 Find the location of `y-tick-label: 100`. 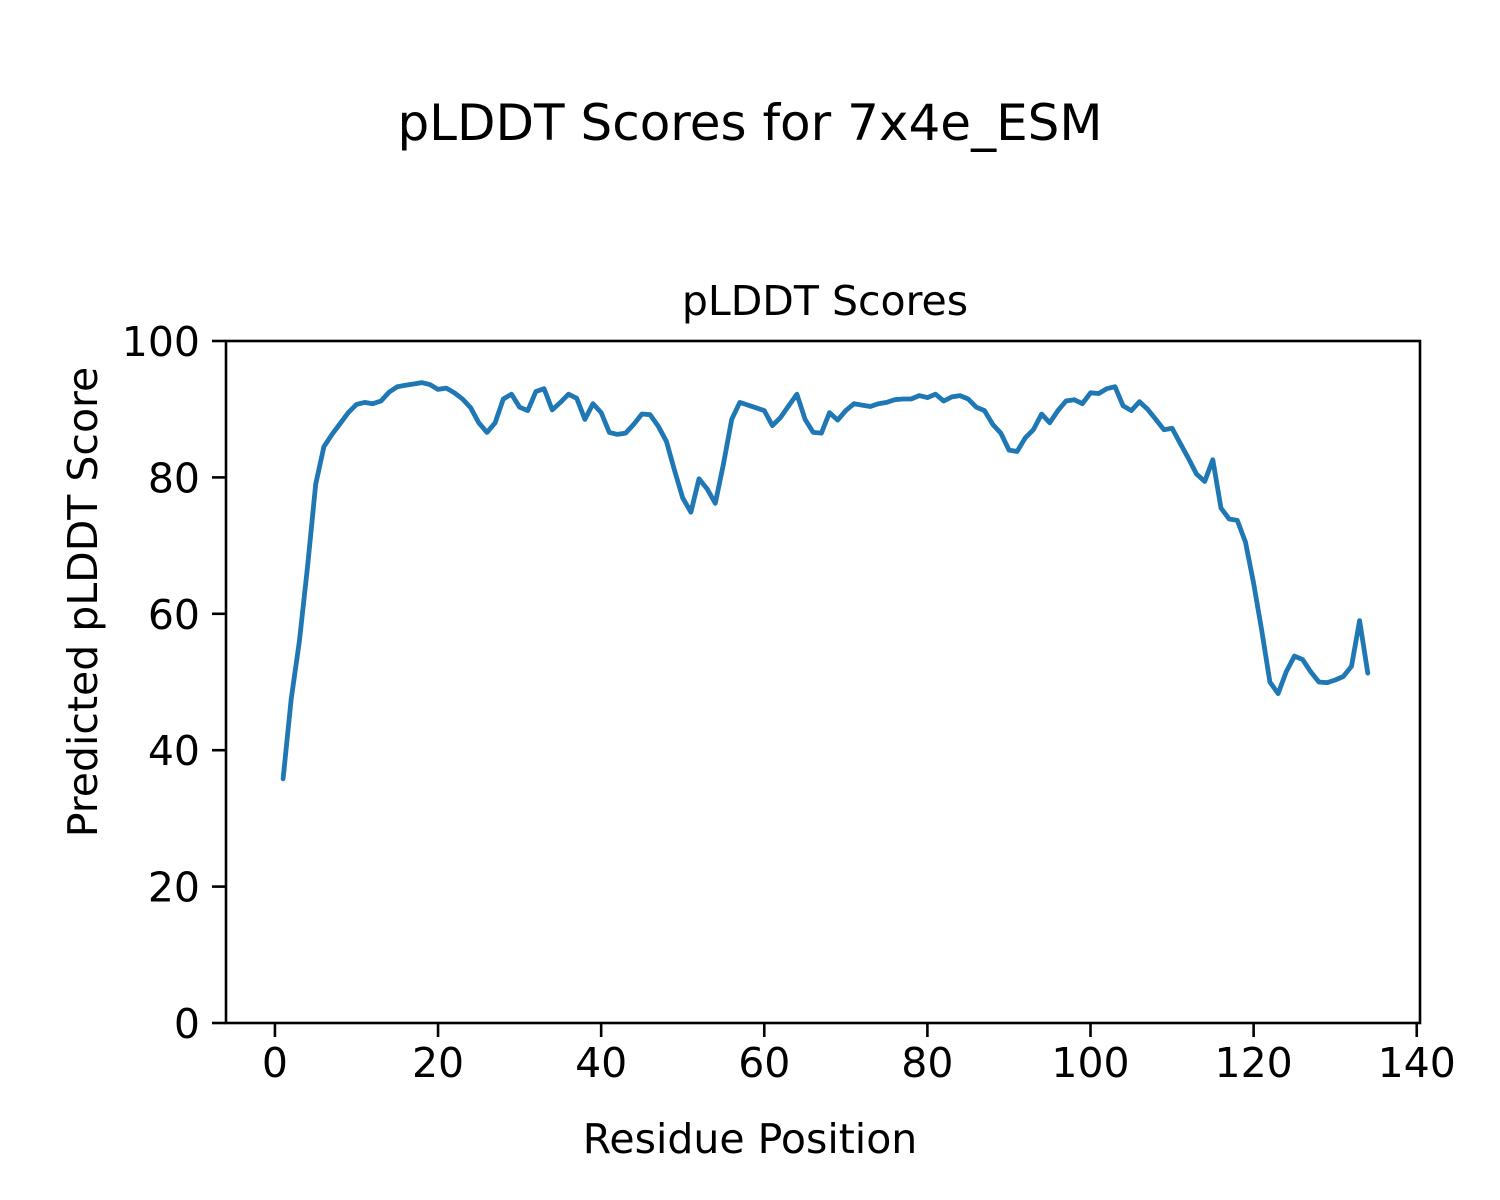

y-tick-label: 100 is located at coordinates (161, 342).